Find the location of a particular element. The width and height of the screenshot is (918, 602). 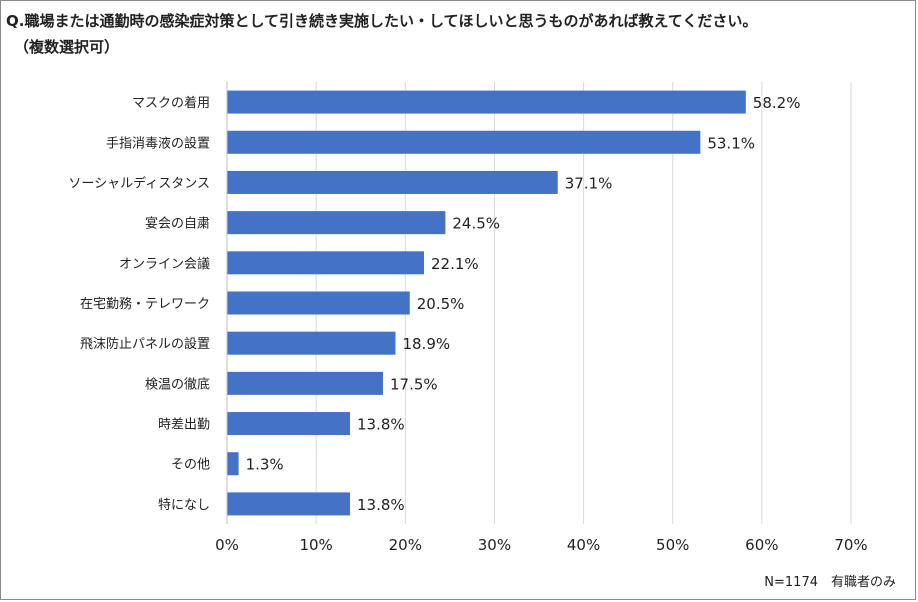

x-tick-label: 40% is located at coordinates (583, 545).